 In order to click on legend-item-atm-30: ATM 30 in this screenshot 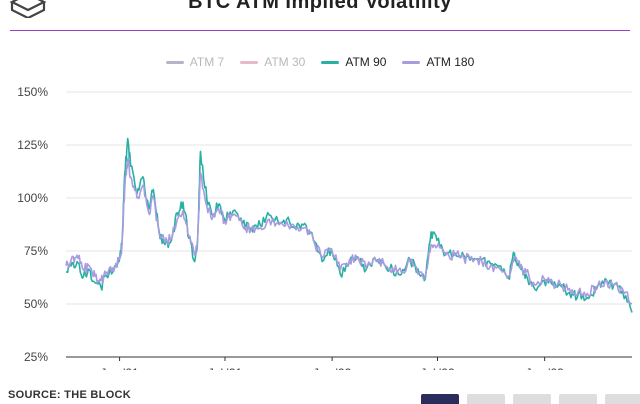, I will do `click(272, 62)`.